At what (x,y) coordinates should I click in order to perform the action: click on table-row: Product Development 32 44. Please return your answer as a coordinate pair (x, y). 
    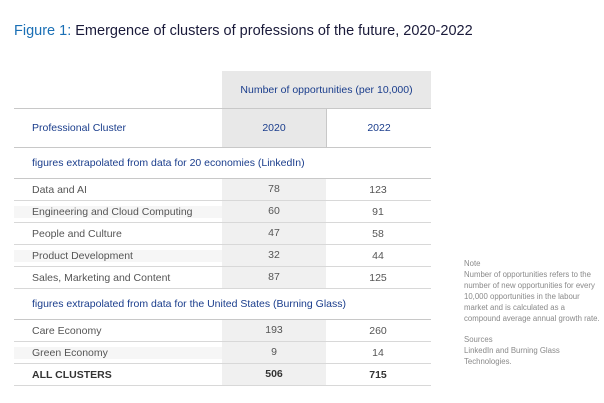
    Looking at the image, I should click on (222, 256).